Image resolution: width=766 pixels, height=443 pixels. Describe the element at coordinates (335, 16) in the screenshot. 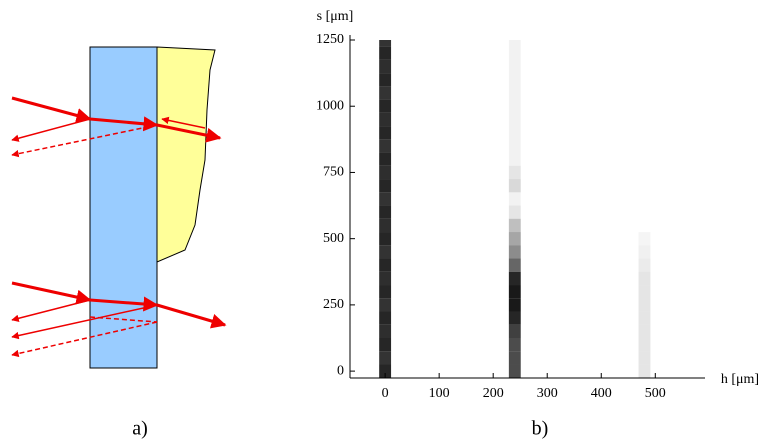

I see `y-axis-label: s [μm]` at that location.